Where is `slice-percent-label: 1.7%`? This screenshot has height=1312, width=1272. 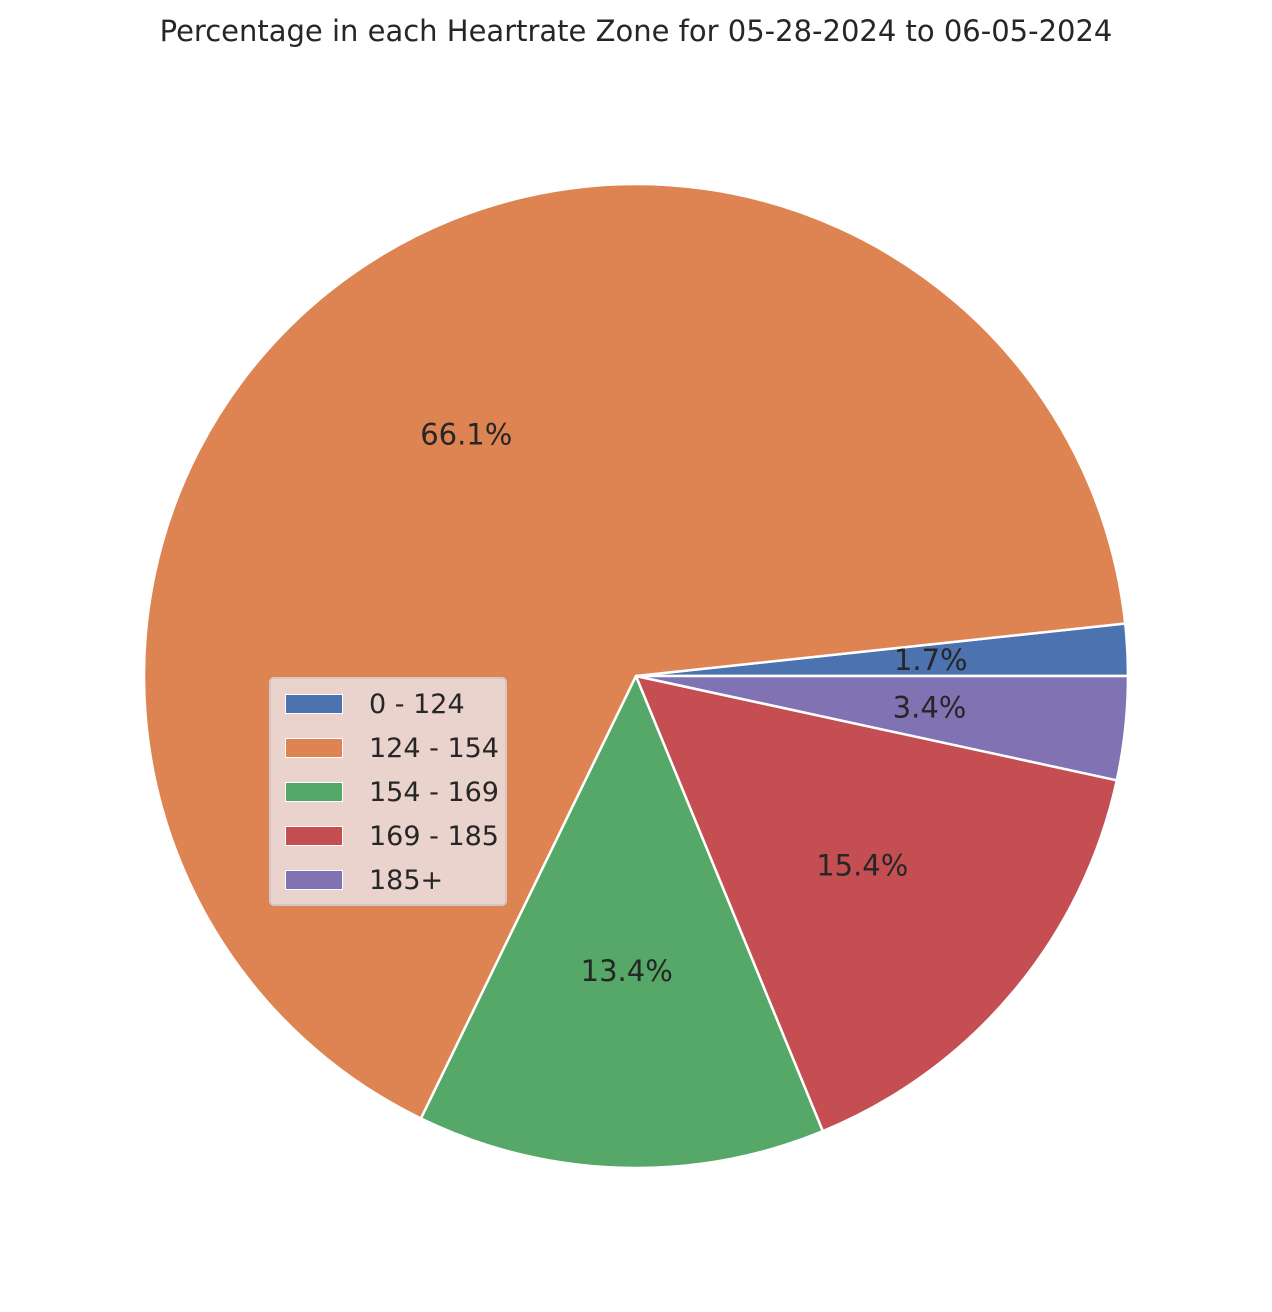 slice-percent-label: 1.7% is located at coordinates (931, 660).